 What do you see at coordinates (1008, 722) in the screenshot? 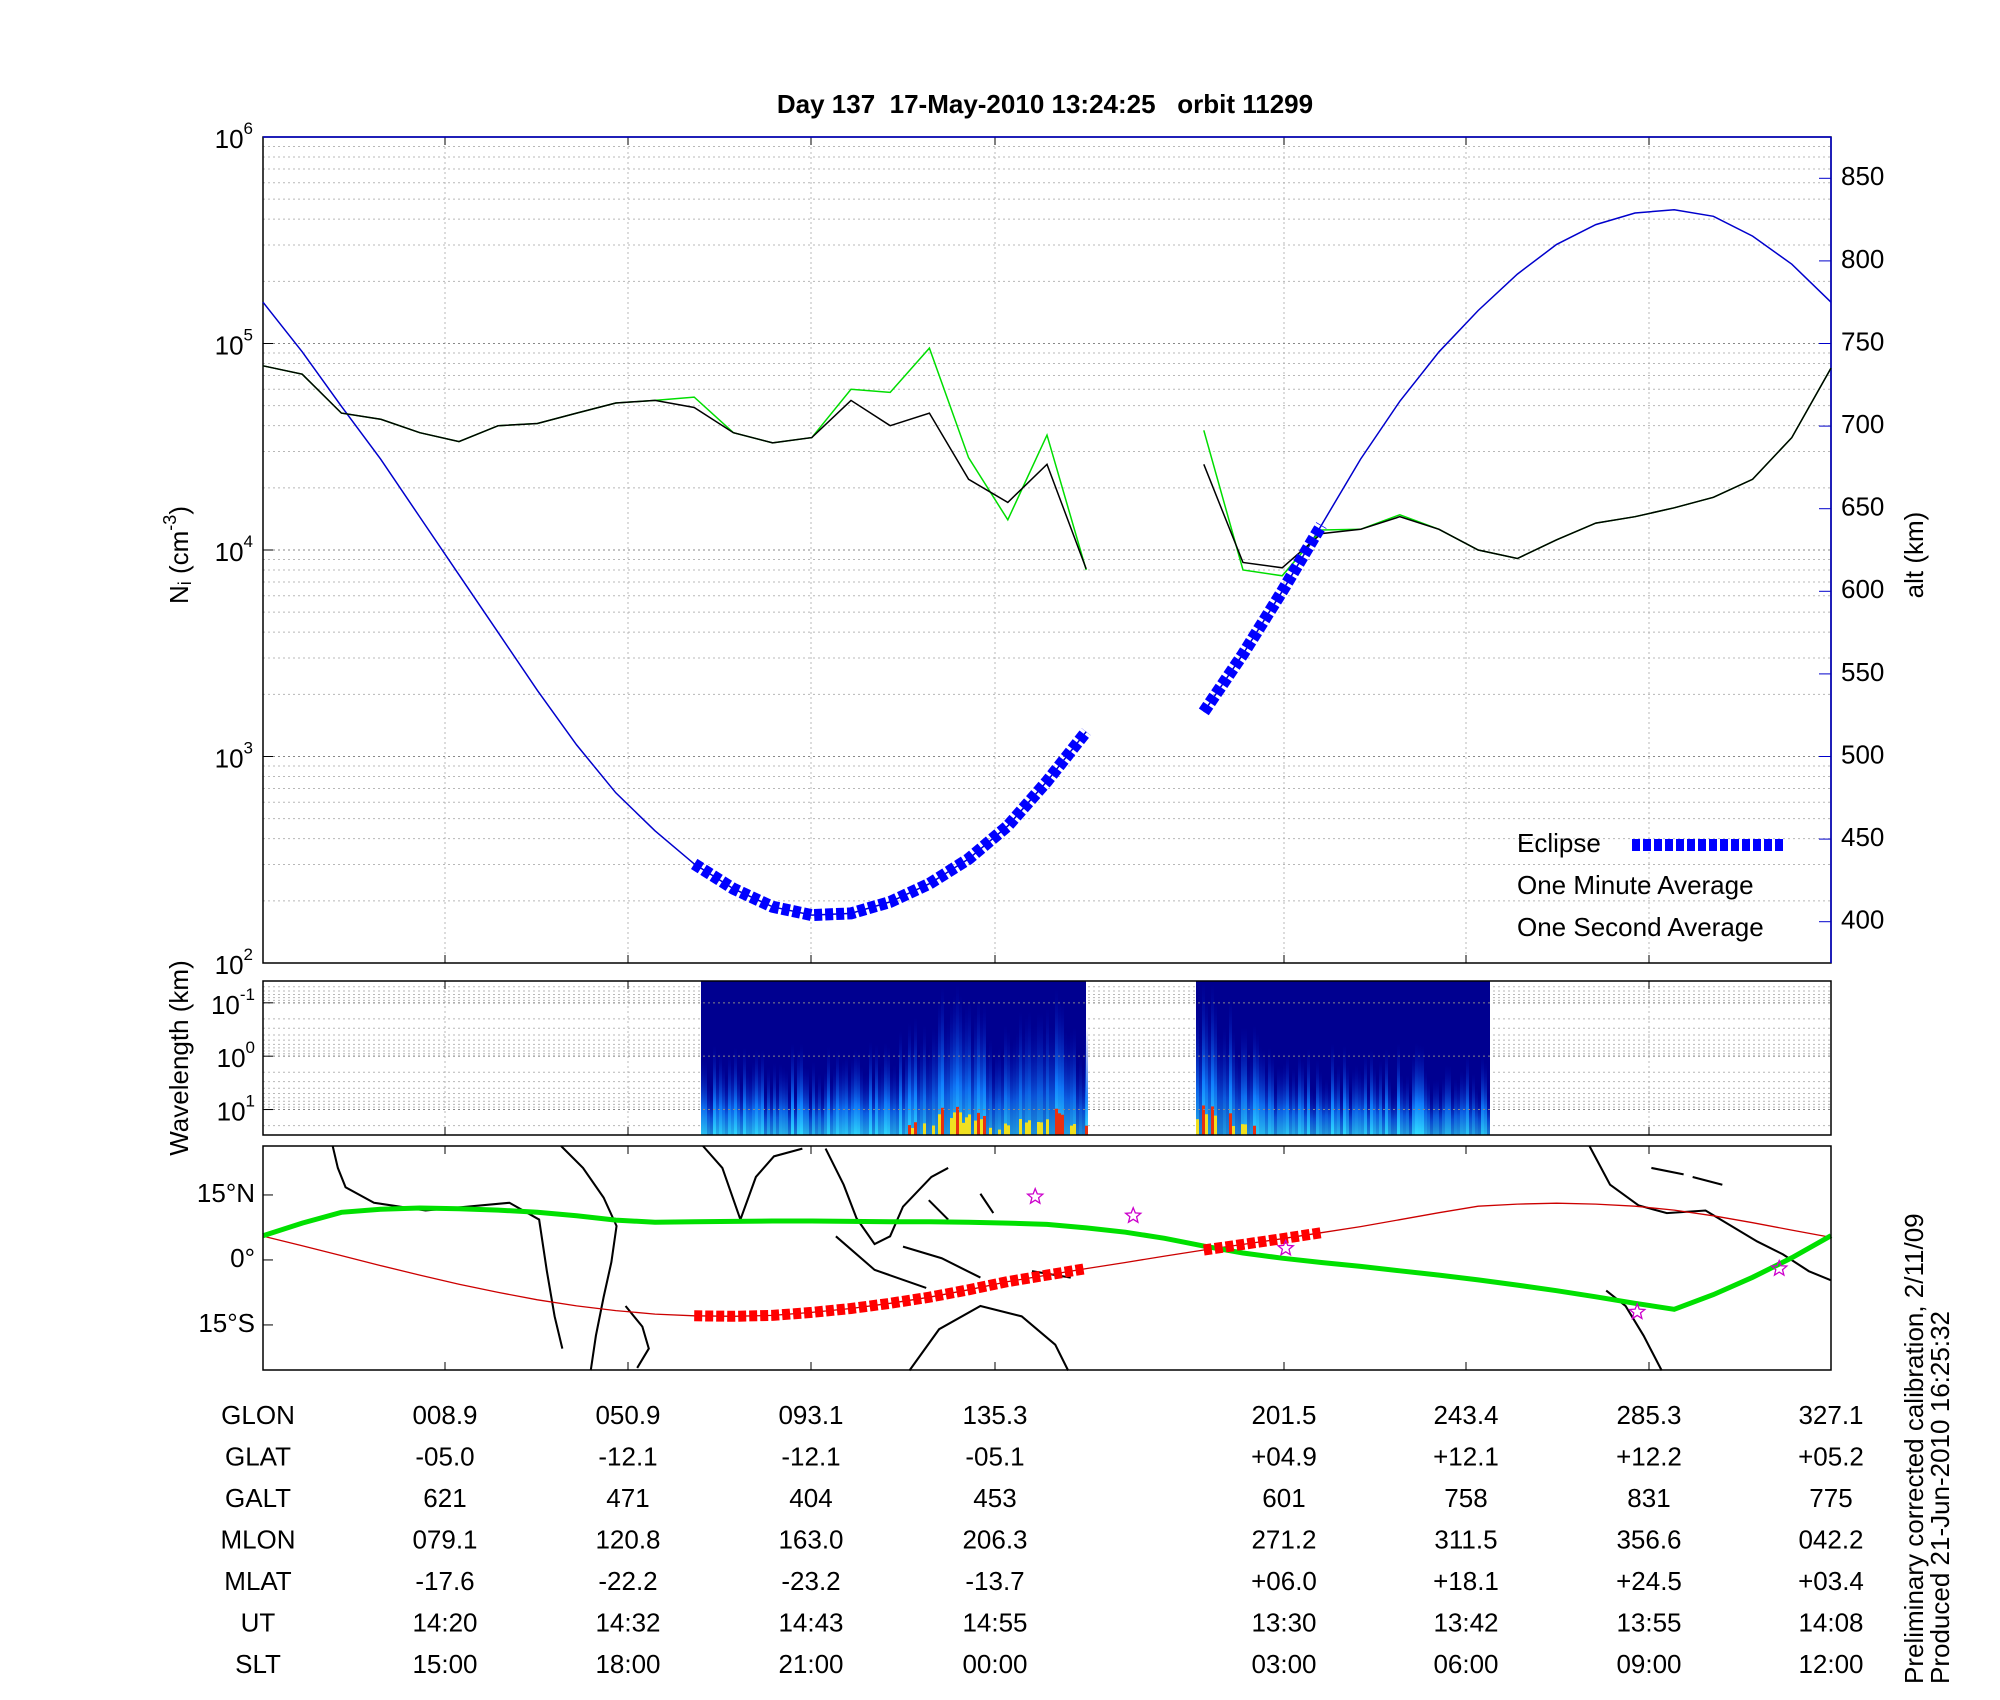
I see `eclipse-line` at bounding box center [1008, 722].